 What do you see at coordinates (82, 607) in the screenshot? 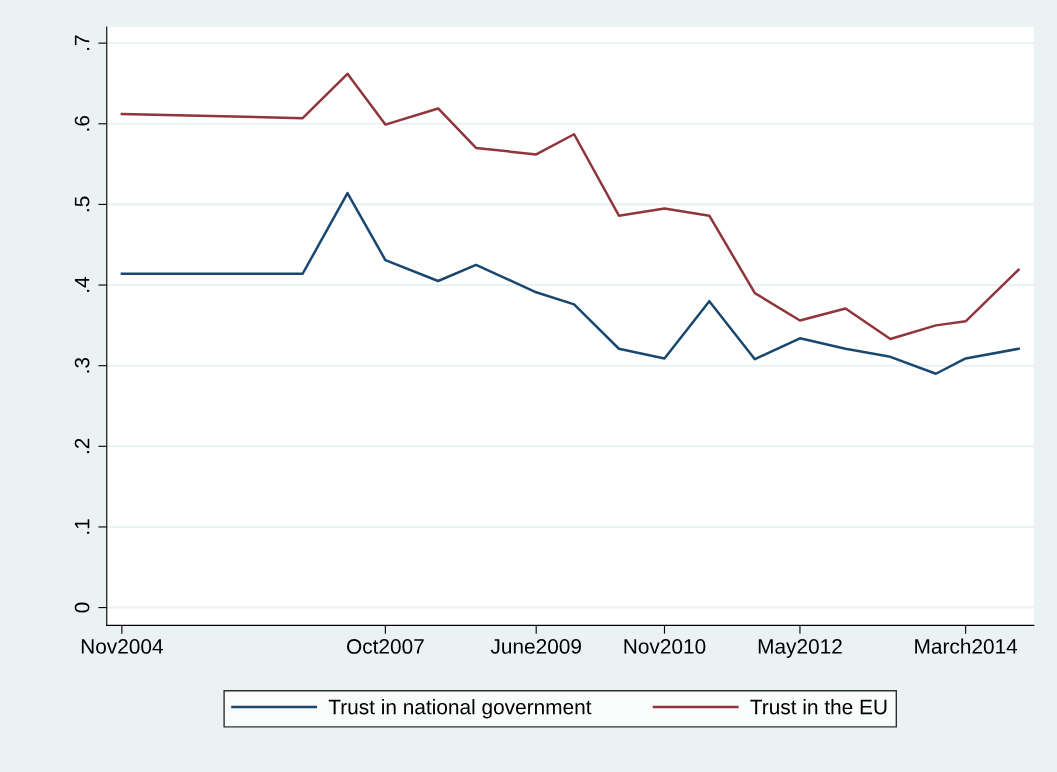
I see `y-tick-label: 0` at bounding box center [82, 607].